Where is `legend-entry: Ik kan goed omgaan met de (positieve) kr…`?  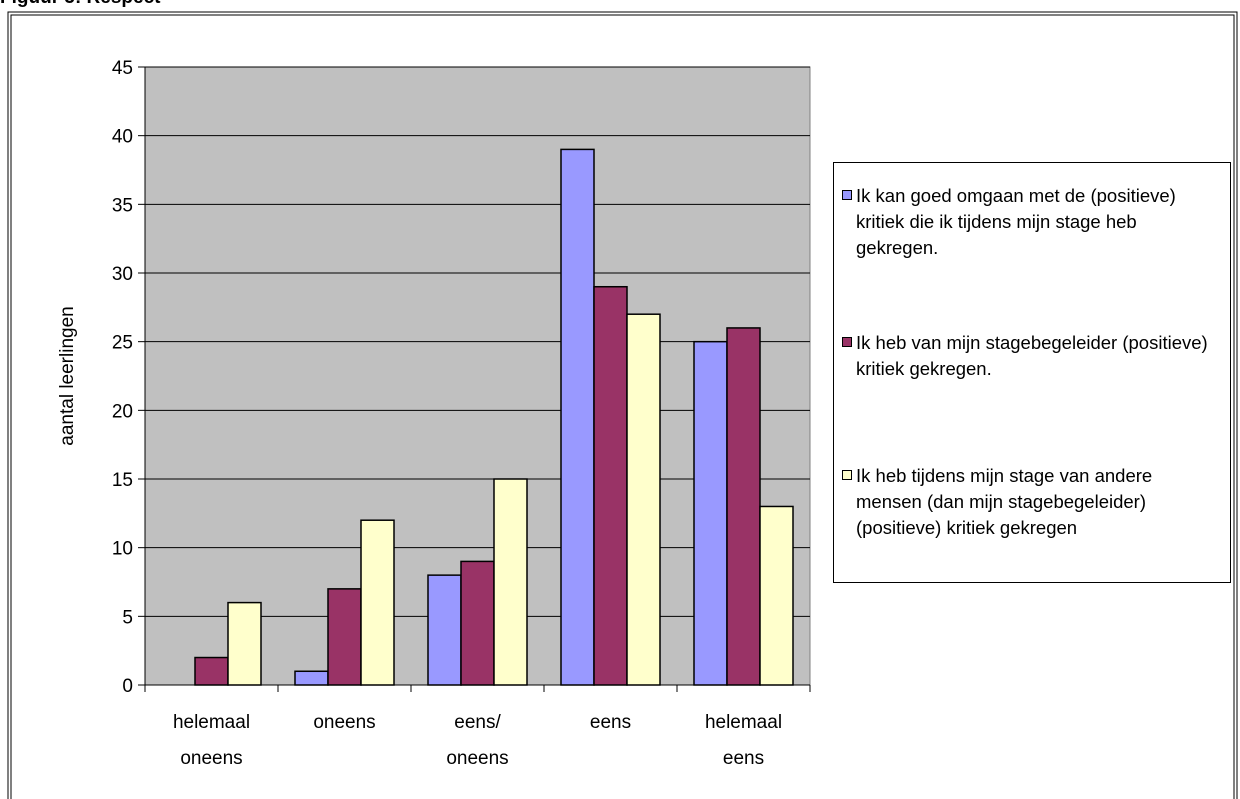
legend-entry: Ik kan goed omgaan met de (positieve) kr… is located at coordinates (1032, 222).